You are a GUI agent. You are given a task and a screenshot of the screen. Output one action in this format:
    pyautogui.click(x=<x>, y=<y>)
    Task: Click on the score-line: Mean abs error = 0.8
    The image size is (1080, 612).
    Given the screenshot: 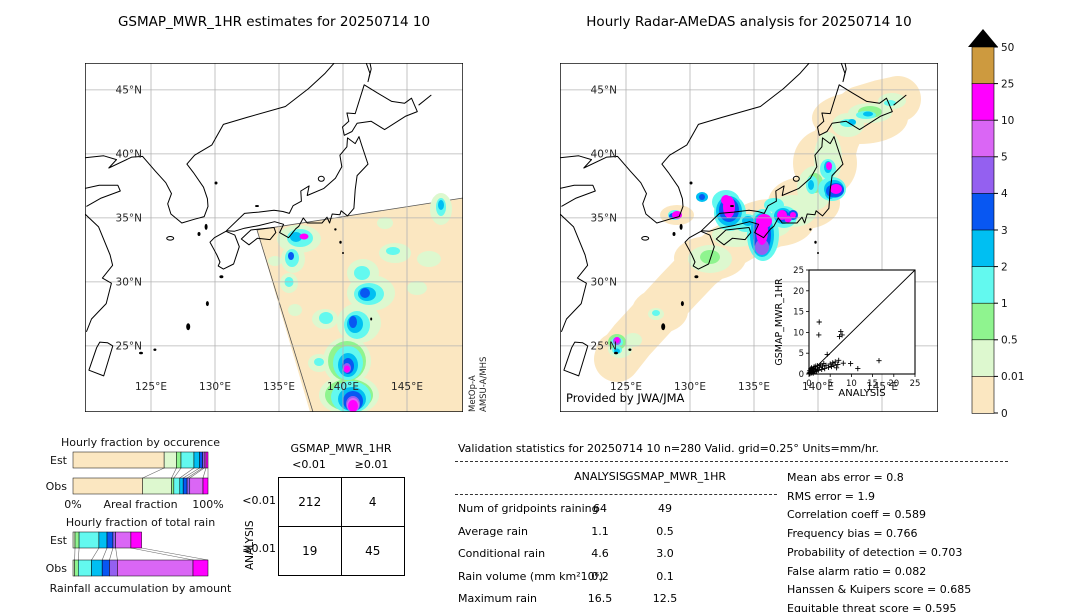 What is the action you would take?
    pyautogui.click(x=845, y=477)
    